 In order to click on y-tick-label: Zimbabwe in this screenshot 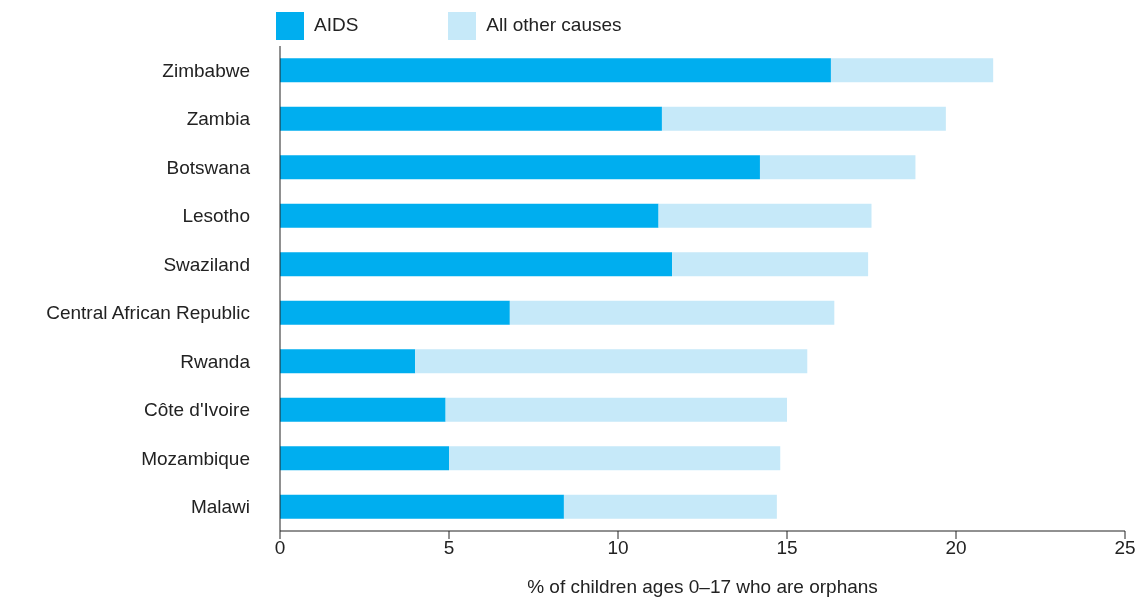, I will do `click(206, 70)`.